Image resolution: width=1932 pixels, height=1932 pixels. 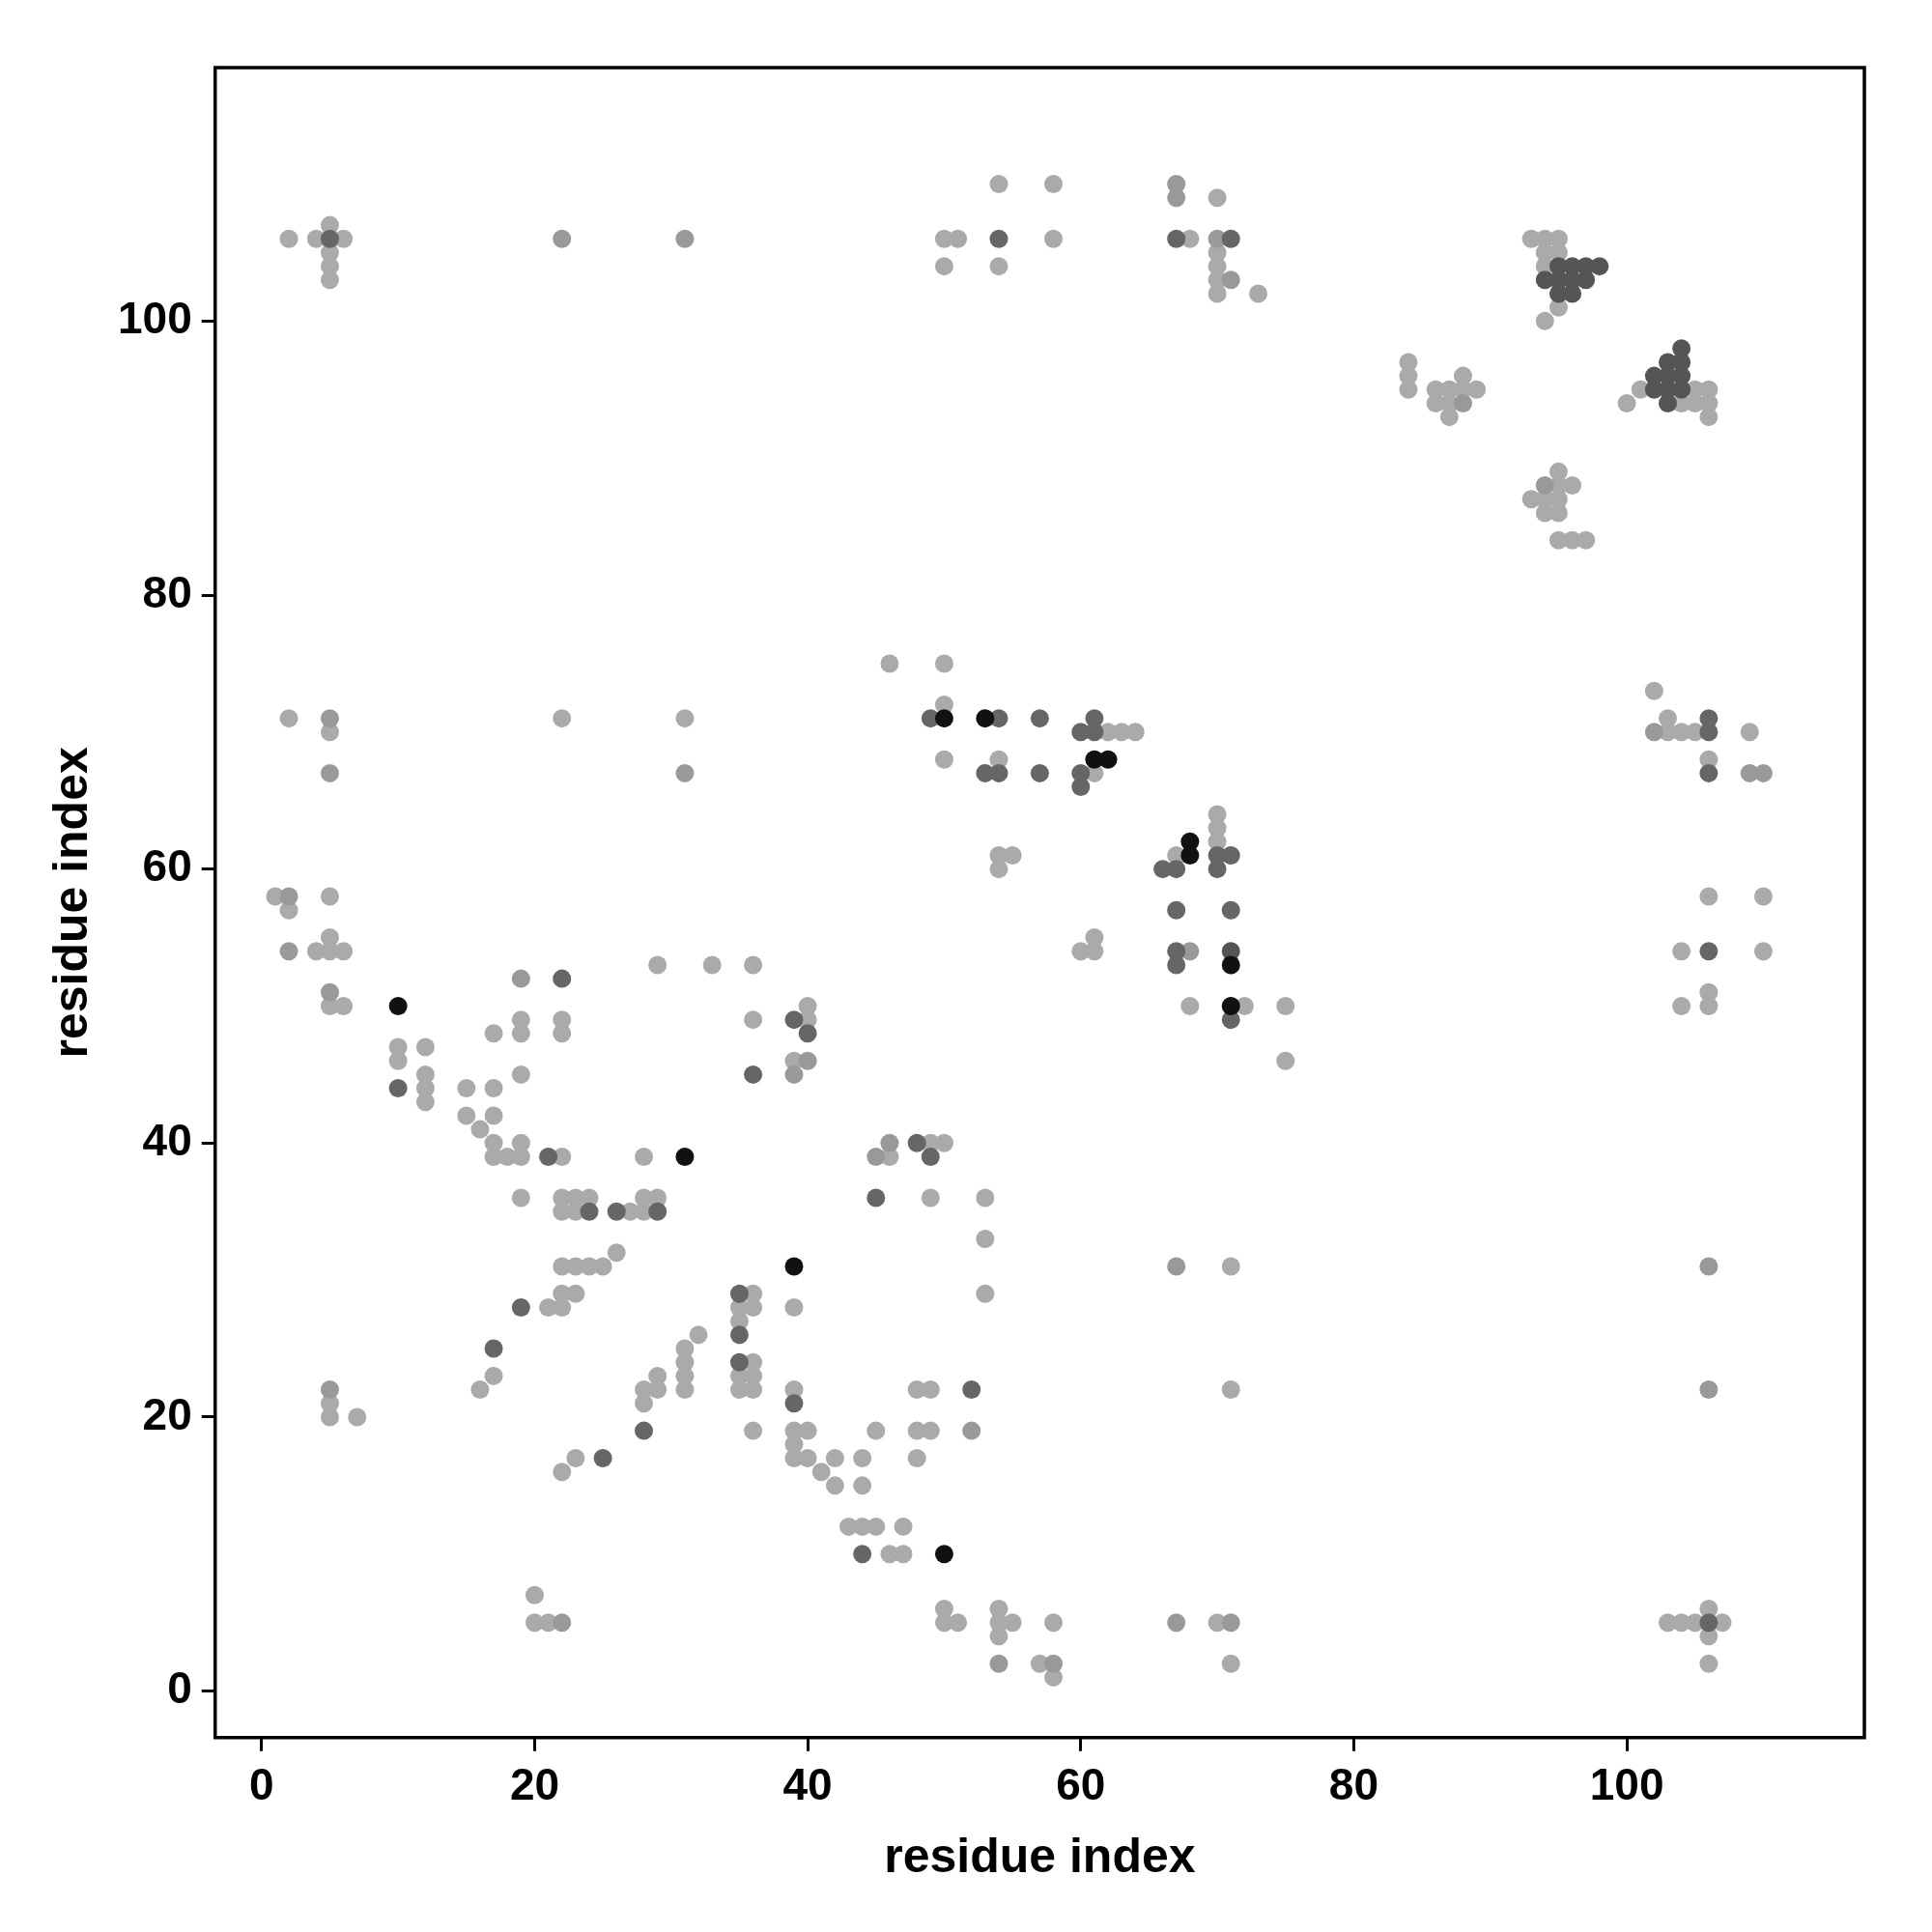 I want to click on y-tick-label: 80, so click(x=167, y=591).